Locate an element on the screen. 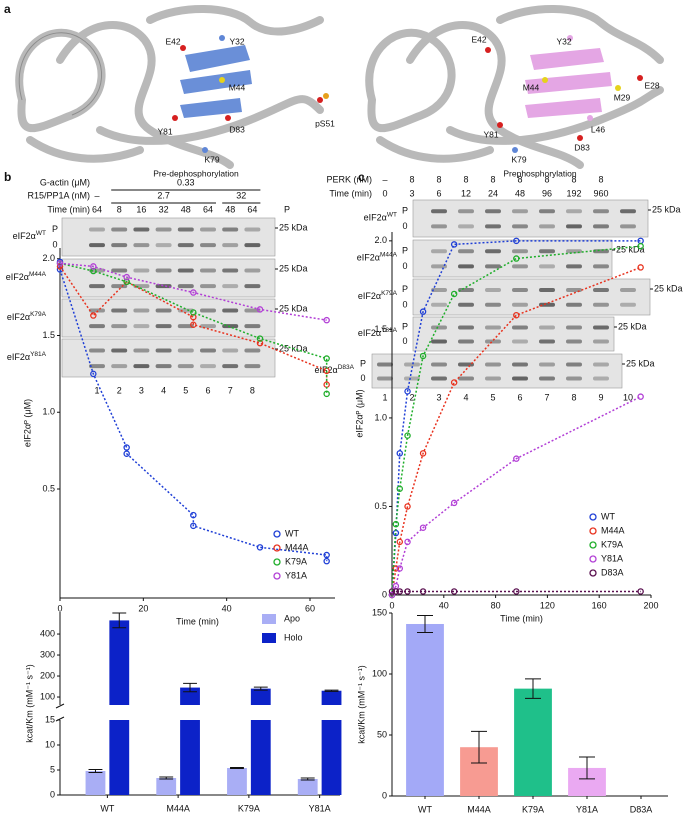  gel-row-label: eIF2αK79A is located at coordinates (378, 296).